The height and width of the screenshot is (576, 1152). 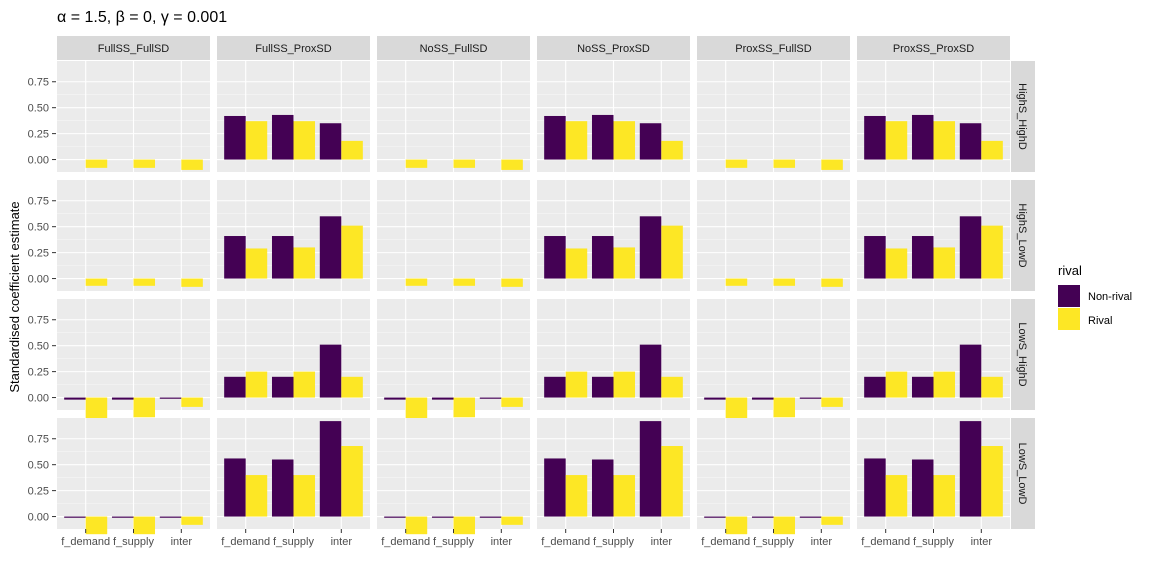 I want to click on row-strip-label-highs-highd: HighS_HighD, so click(x=1022, y=116).